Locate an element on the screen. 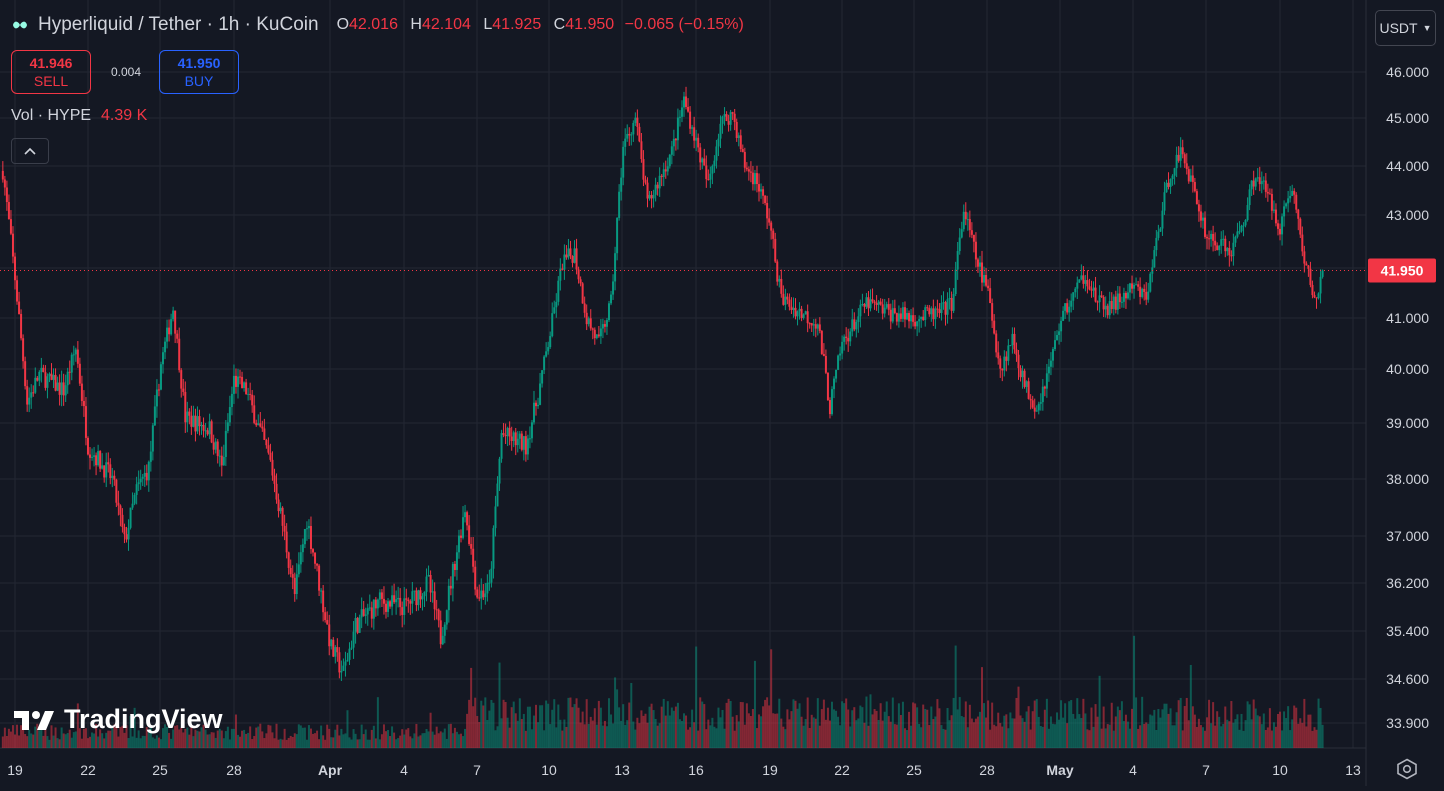  tradingview-watermark: TradingView is located at coordinates (118, 719).